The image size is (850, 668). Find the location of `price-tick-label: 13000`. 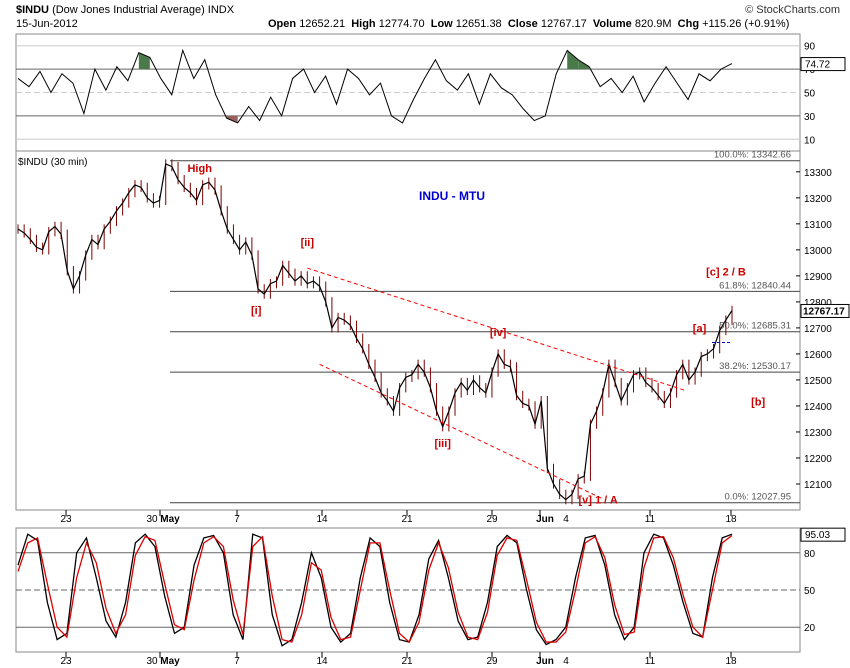

price-tick-label: 13000 is located at coordinates (818, 251).